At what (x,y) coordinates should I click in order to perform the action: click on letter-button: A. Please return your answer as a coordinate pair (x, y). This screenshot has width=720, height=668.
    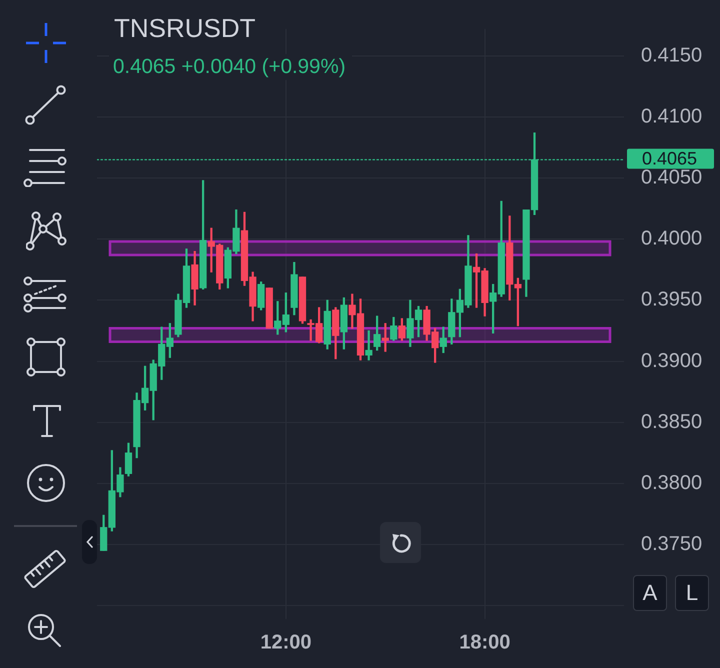
    Looking at the image, I should click on (650, 593).